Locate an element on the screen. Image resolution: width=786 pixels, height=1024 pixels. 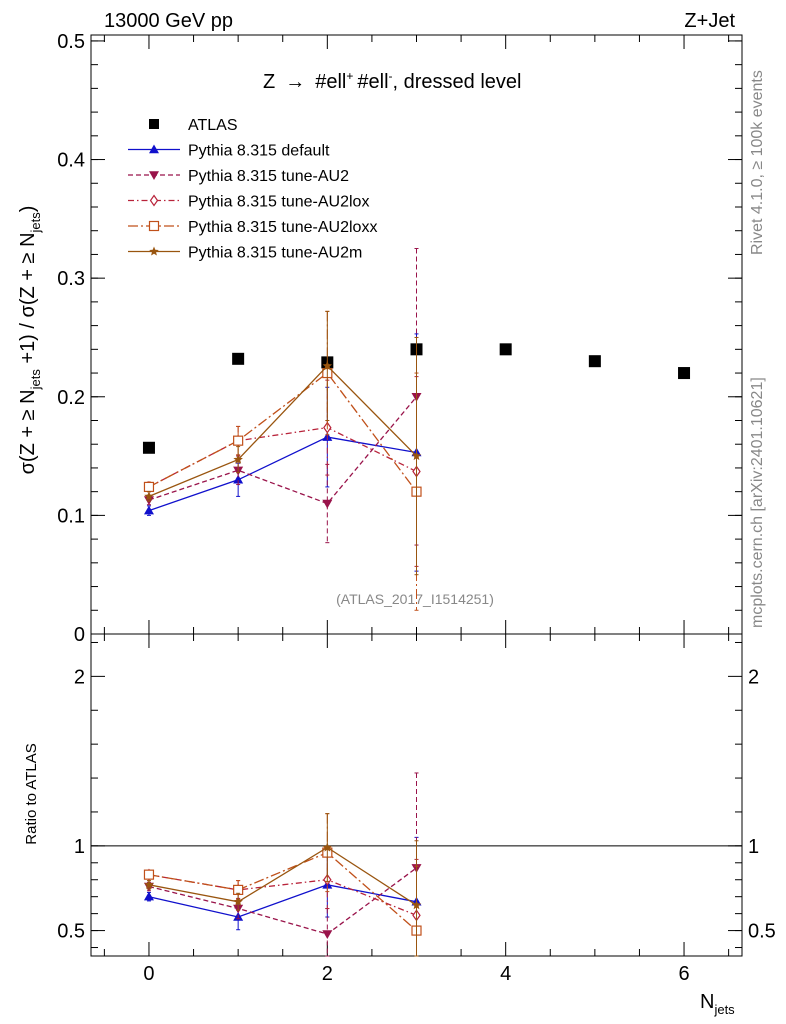
legend-label: Pythia 8.315 default is located at coordinates (259, 151).